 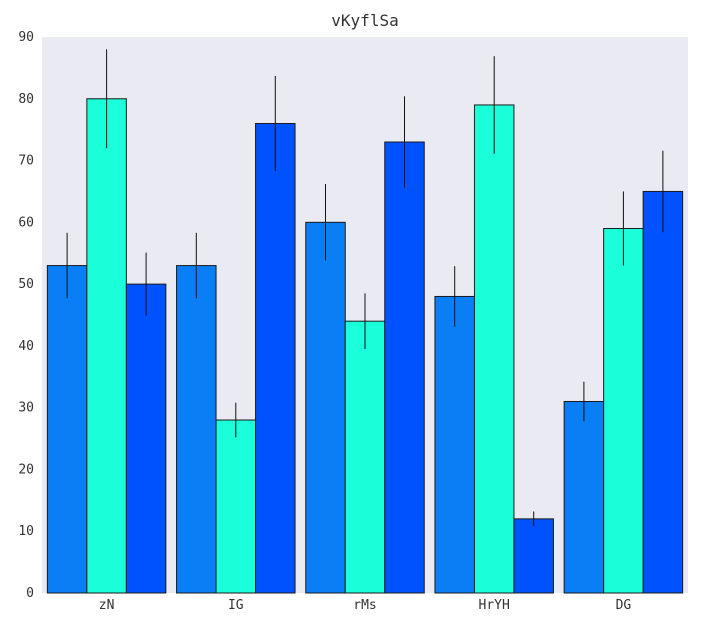 I want to click on y-tick-label: 80, so click(x=26, y=99).